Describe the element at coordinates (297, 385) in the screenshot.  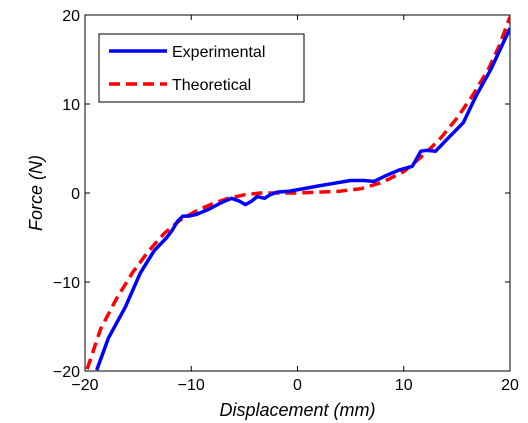
I see `x-tick-label: 0` at that location.